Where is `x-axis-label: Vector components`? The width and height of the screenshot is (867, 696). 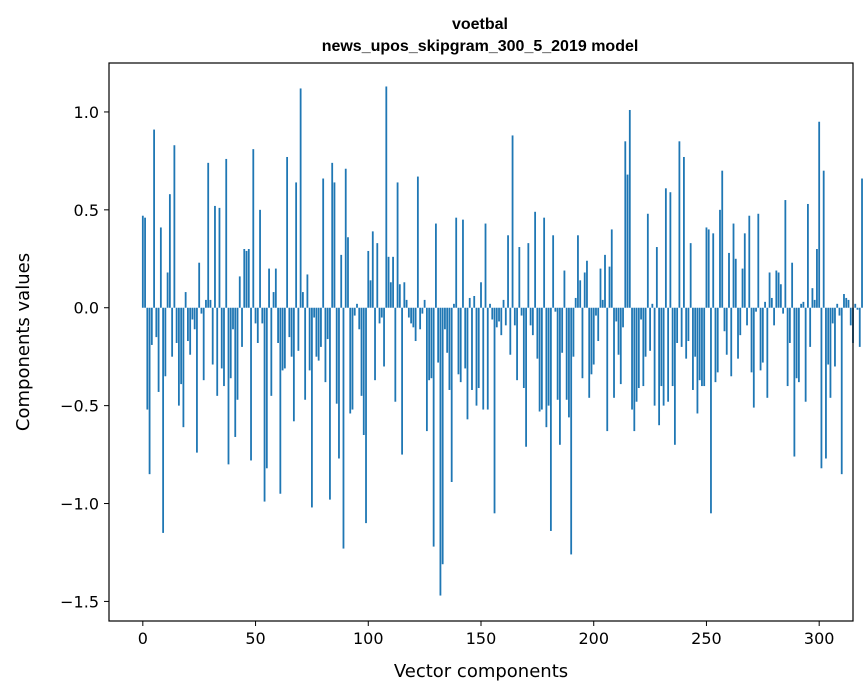
x-axis-label: Vector components is located at coordinates (481, 671).